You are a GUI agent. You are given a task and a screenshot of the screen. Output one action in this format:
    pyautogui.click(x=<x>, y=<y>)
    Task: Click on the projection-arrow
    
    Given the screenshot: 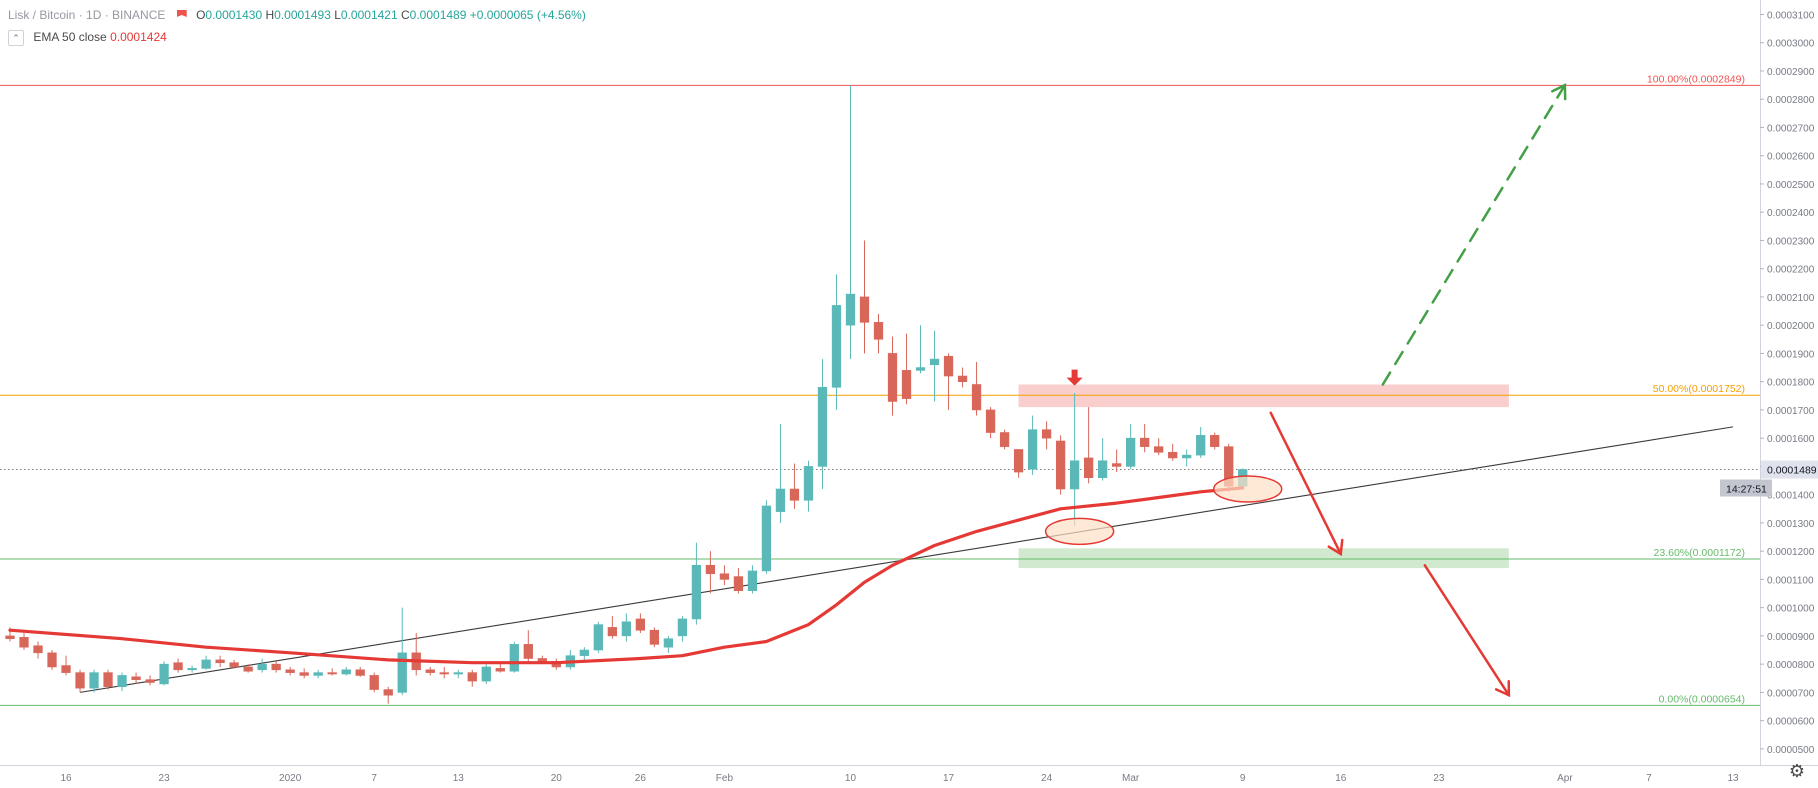 What is the action you would take?
    pyautogui.click(x=1474, y=234)
    